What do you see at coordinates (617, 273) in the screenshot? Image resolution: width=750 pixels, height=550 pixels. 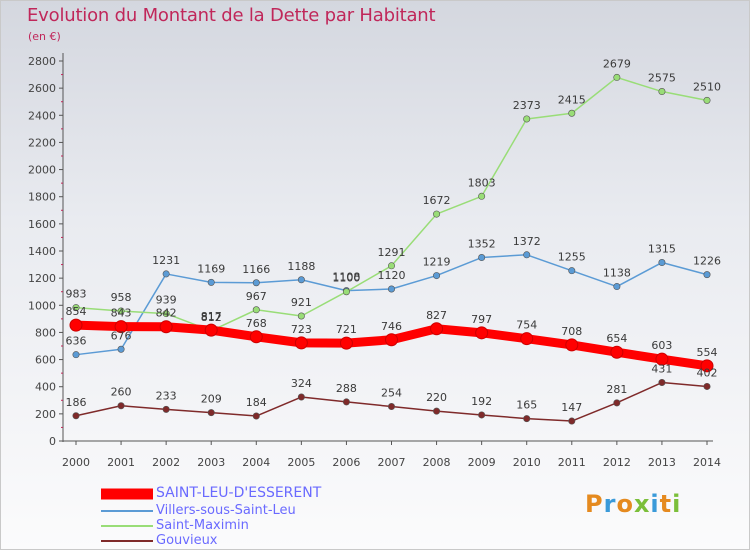 I see `data-label-villers-sous-saint-leu: 1138` at bounding box center [617, 273].